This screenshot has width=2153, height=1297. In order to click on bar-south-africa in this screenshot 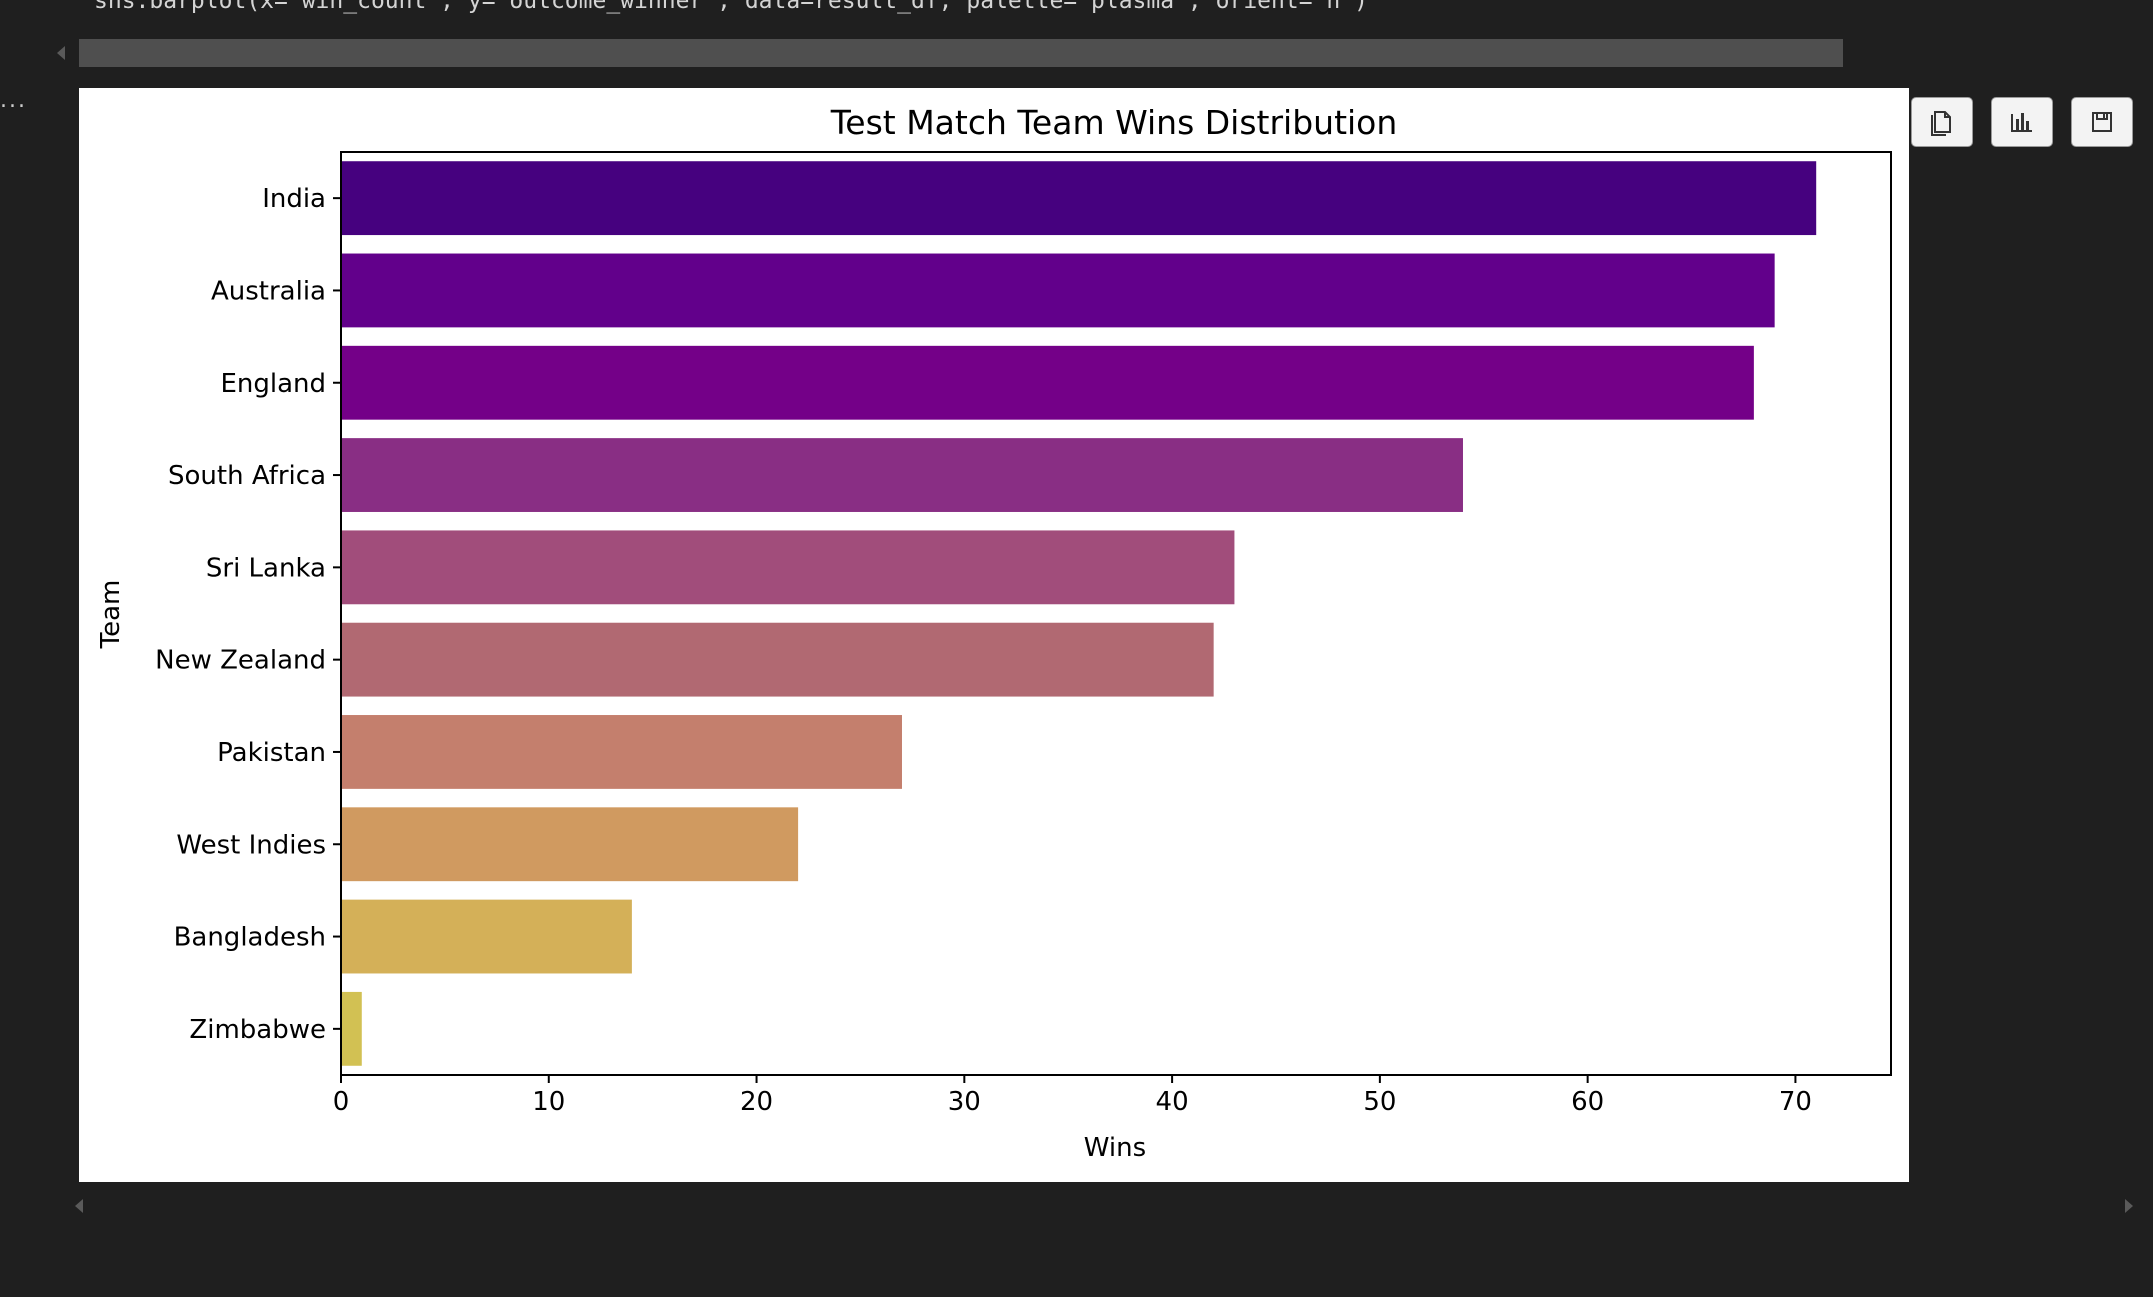, I will do `click(902, 475)`.